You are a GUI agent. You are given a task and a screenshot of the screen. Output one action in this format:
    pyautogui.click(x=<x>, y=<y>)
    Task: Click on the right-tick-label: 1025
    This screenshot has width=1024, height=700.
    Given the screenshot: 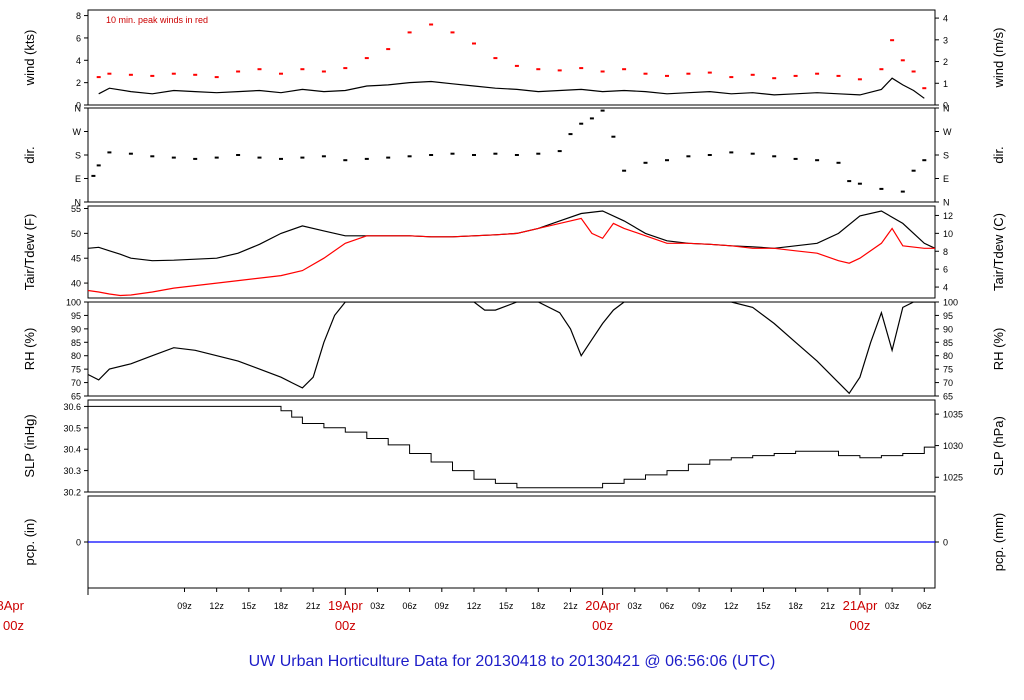 What is the action you would take?
    pyautogui.click(x=953, y=478)
    